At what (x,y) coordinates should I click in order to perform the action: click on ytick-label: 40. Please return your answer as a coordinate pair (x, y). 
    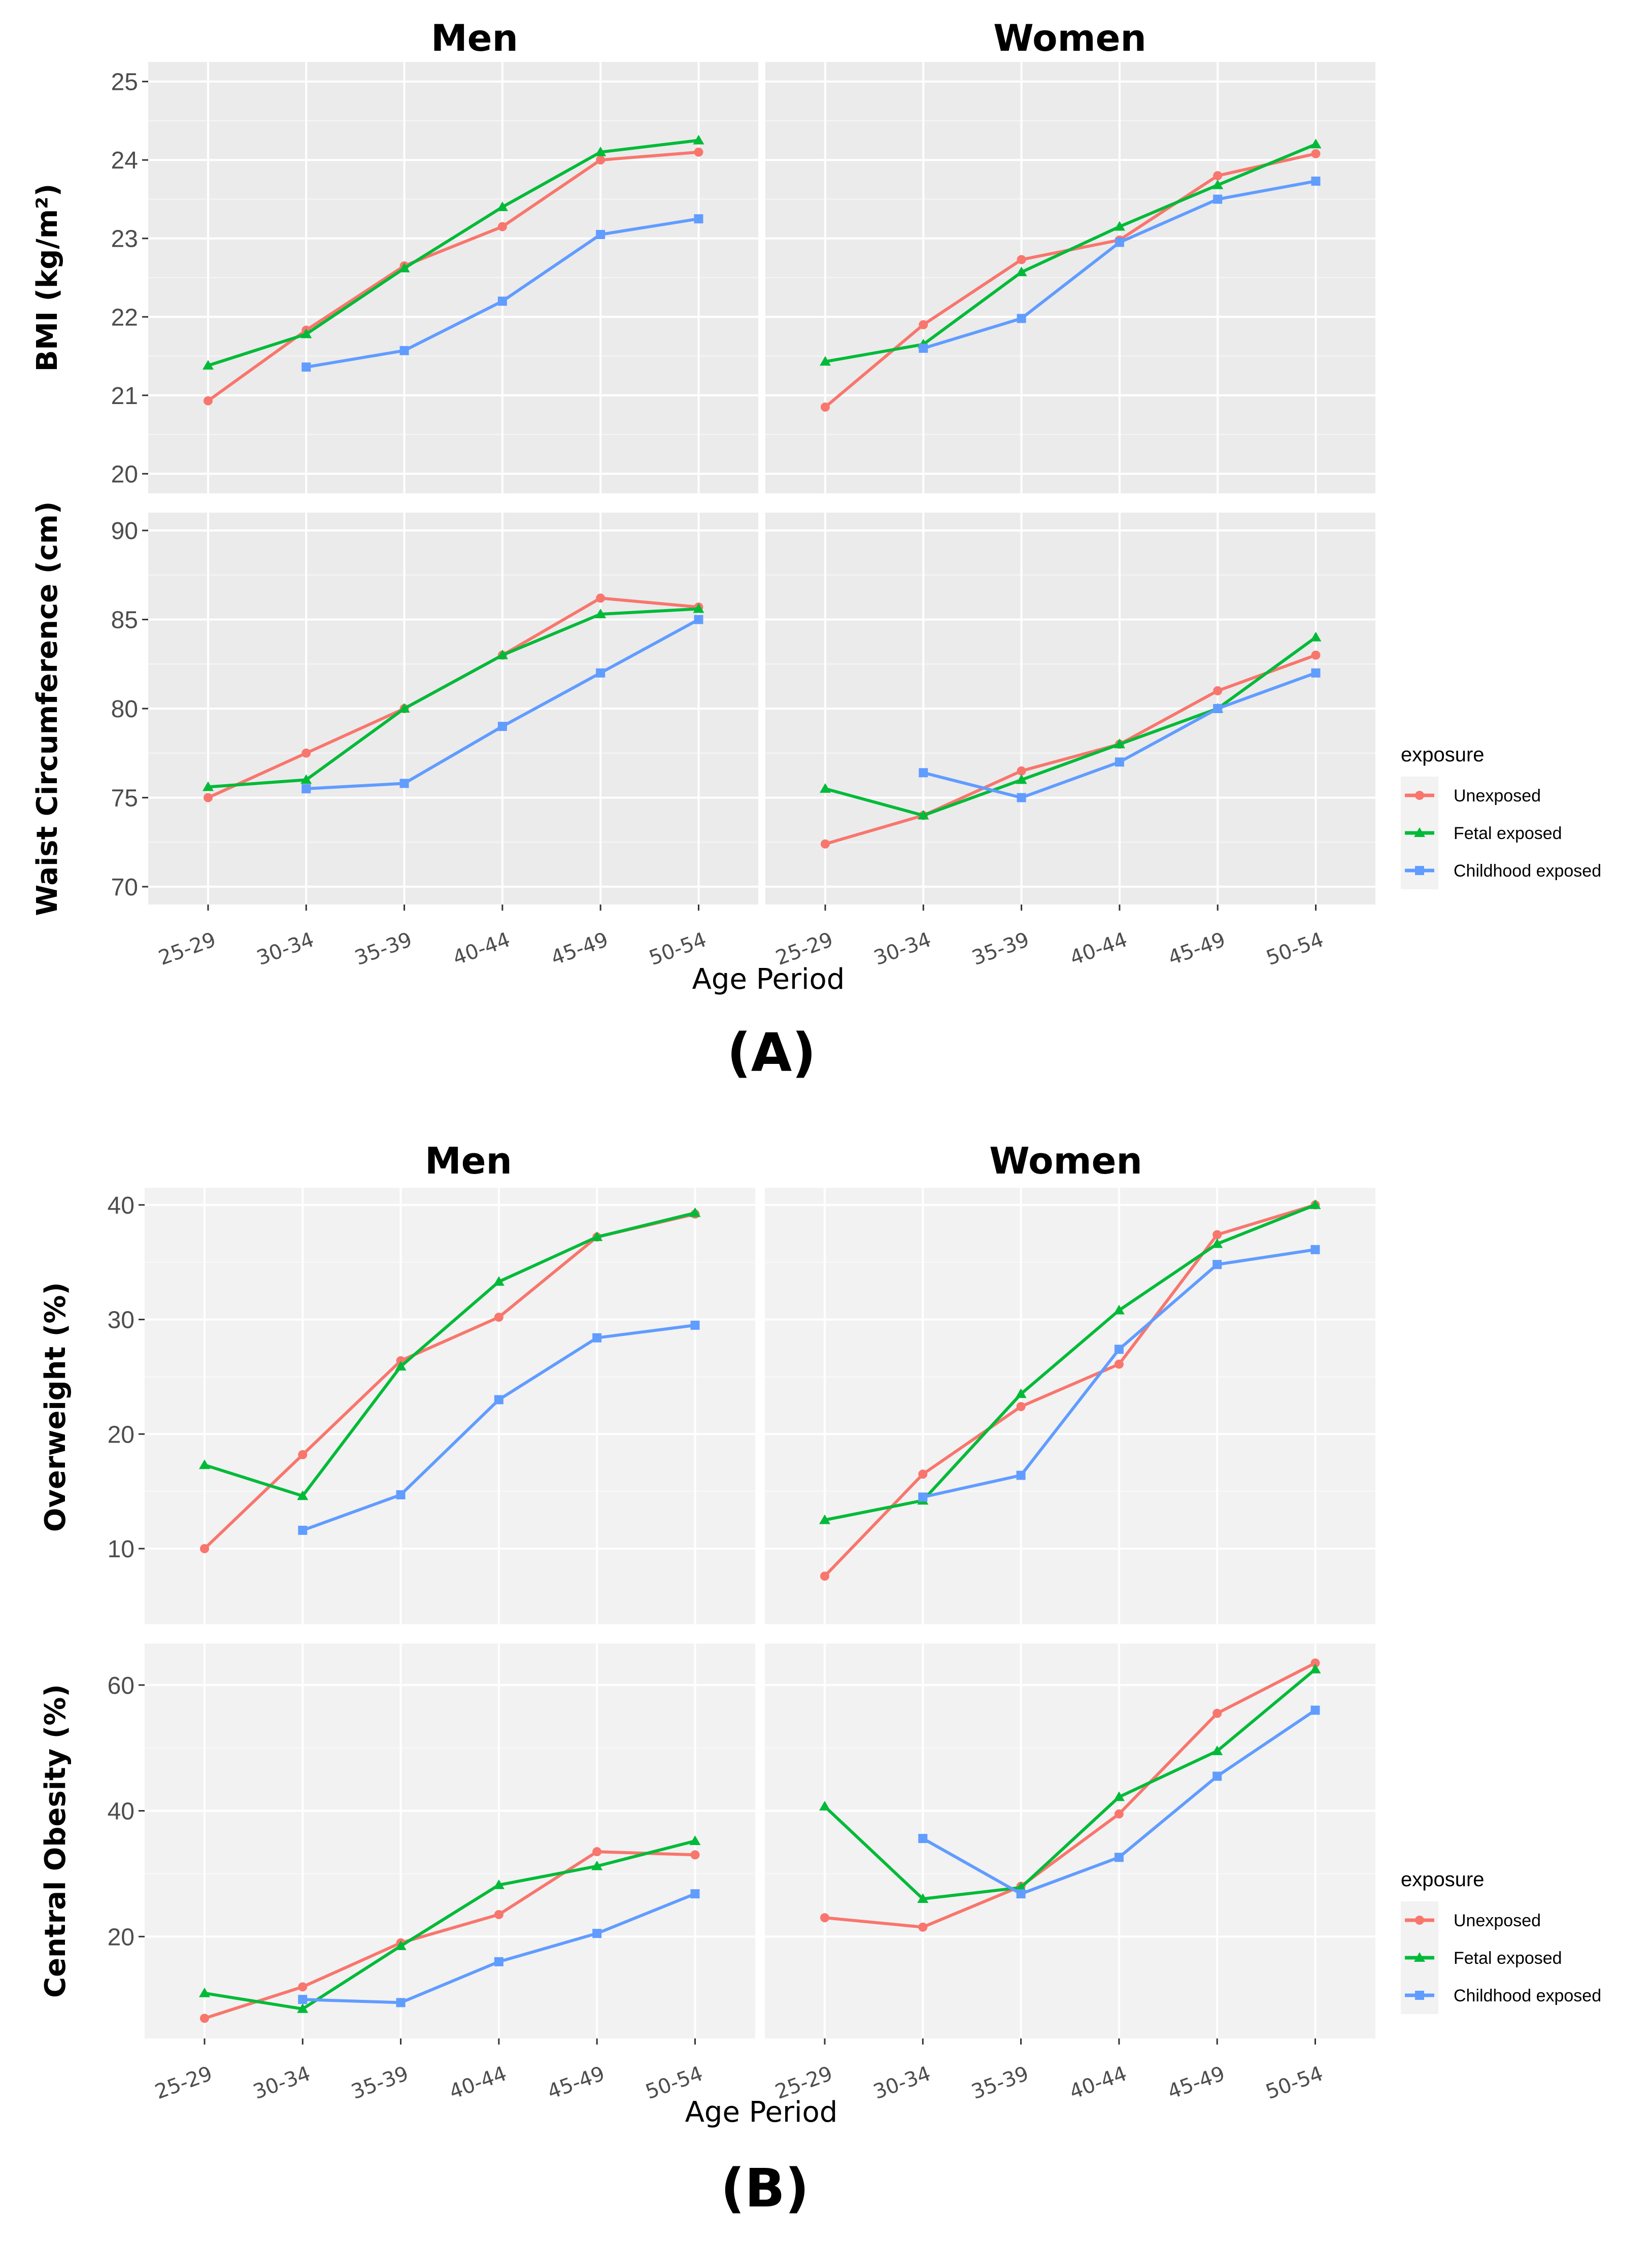
    Looking at the image, I should click on (121, 1205).